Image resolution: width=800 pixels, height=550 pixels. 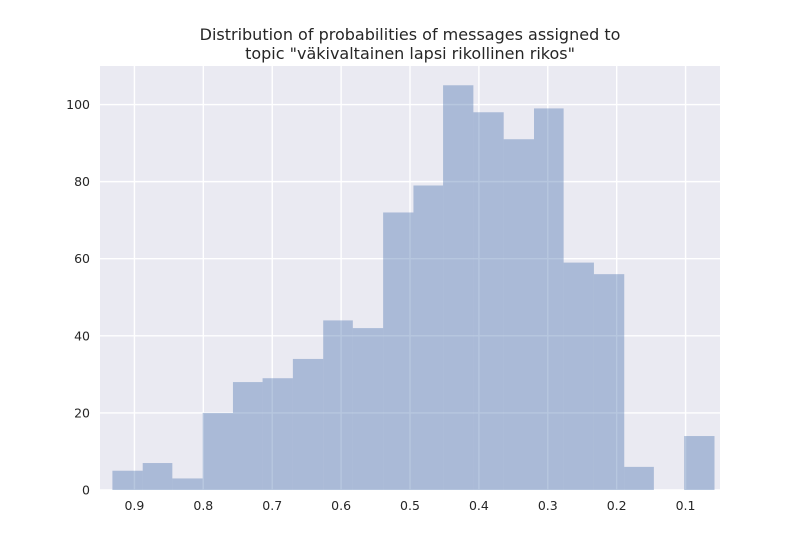 I want to click on y-tick-label-1: 20, so click(x=82, y=412).